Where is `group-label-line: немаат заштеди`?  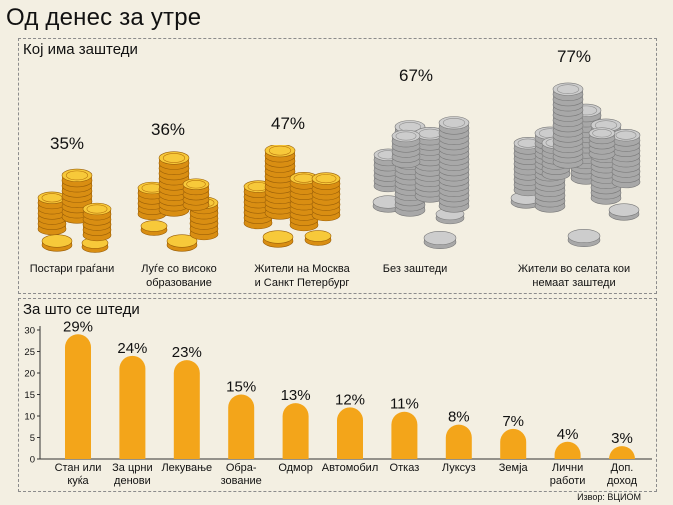
group-label-line: немаат заштеди is located at coordinates (574, 283).